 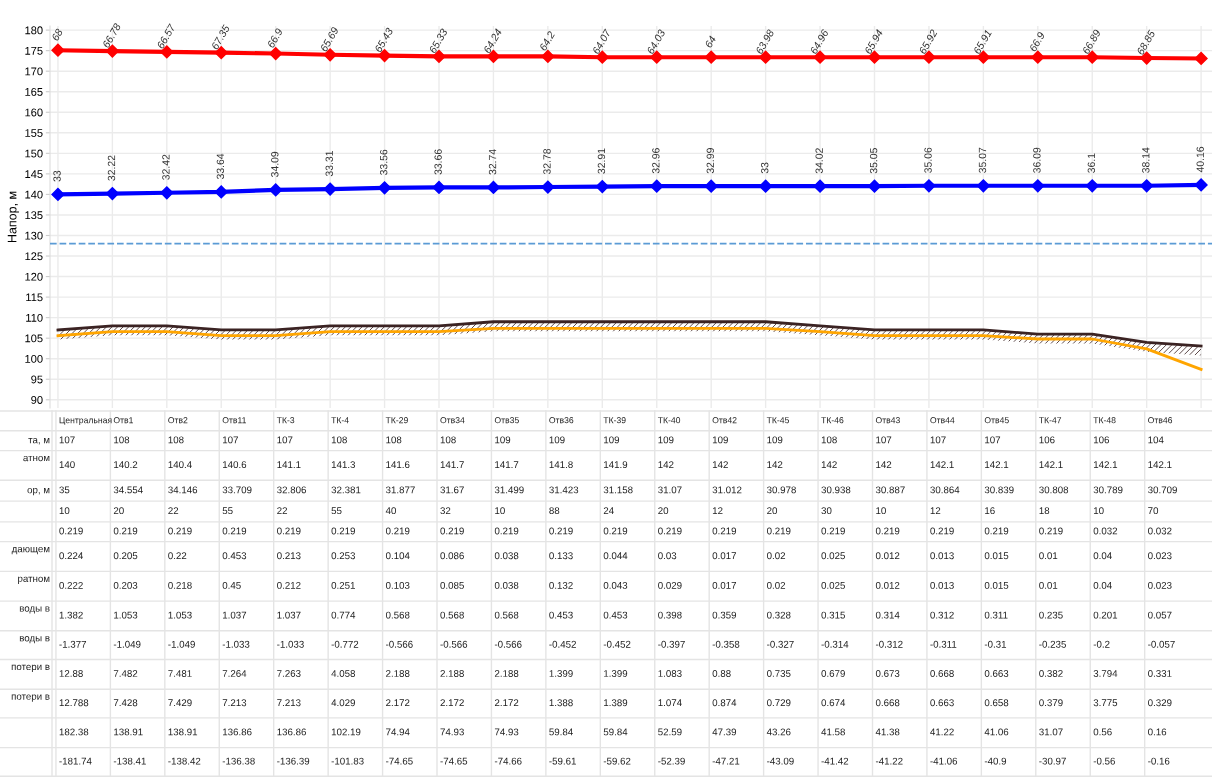 I want to click on text: 0.359, so click(x=724, y=615).